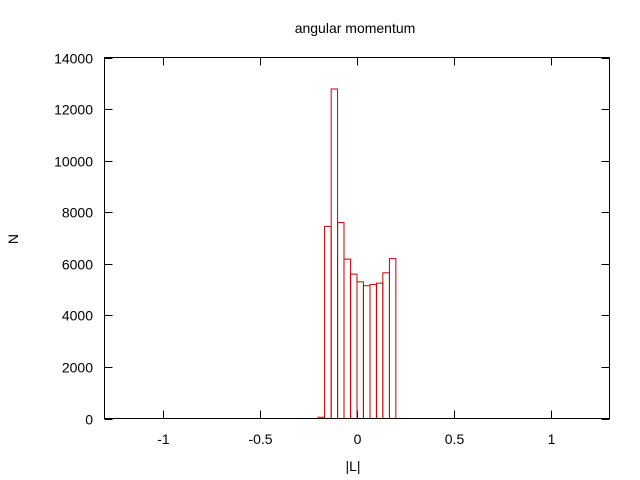 Image resolution: width=640 pixels, height=480 pixels. Describe the element at coordinates (163, 439) in the screenshot. I see `x-tick-label: -1` at that location.